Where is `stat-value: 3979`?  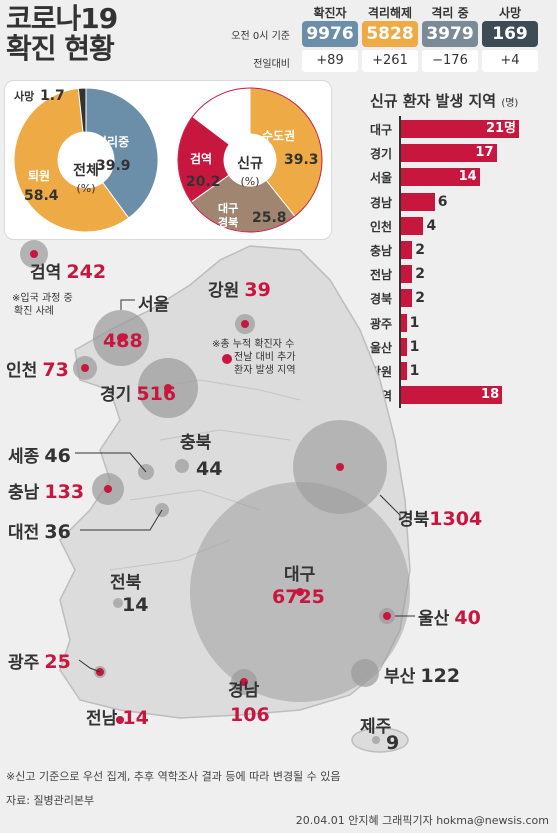
stat-value: 3979 is located at coordinates (450, 34).